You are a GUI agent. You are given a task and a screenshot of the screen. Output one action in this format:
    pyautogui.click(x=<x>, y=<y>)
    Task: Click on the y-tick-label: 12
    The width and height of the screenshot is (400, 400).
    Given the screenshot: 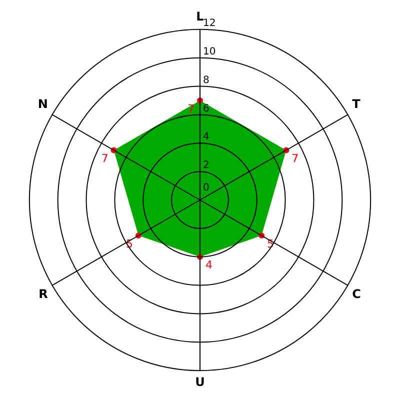 What is the action you would take?
    pyautogui.click(x=209, y=23)
    